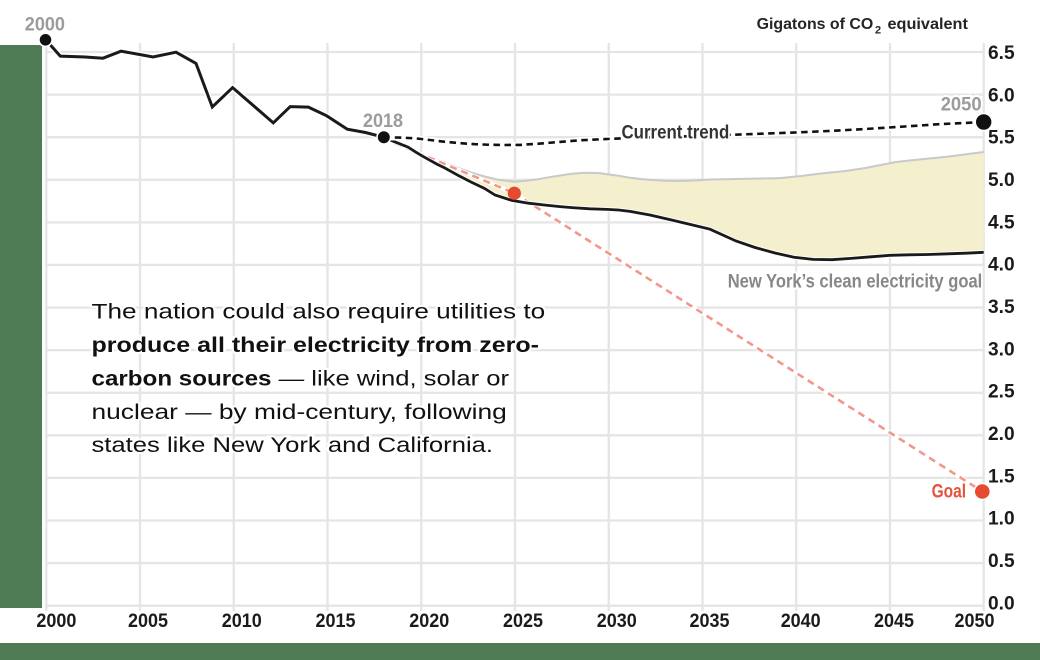  What do you see at coordinates (429, 621) in the screenshot?
I see `svg-text: 2020` at bounding box center [429, 621].